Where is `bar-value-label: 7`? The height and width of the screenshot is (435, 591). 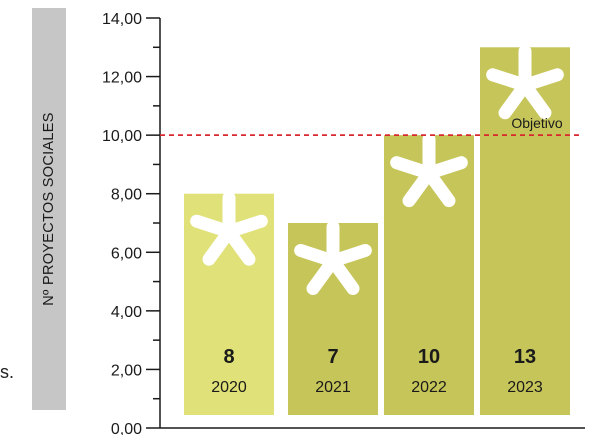 bar-value-label: 7 is located at coordinates (332, 357).